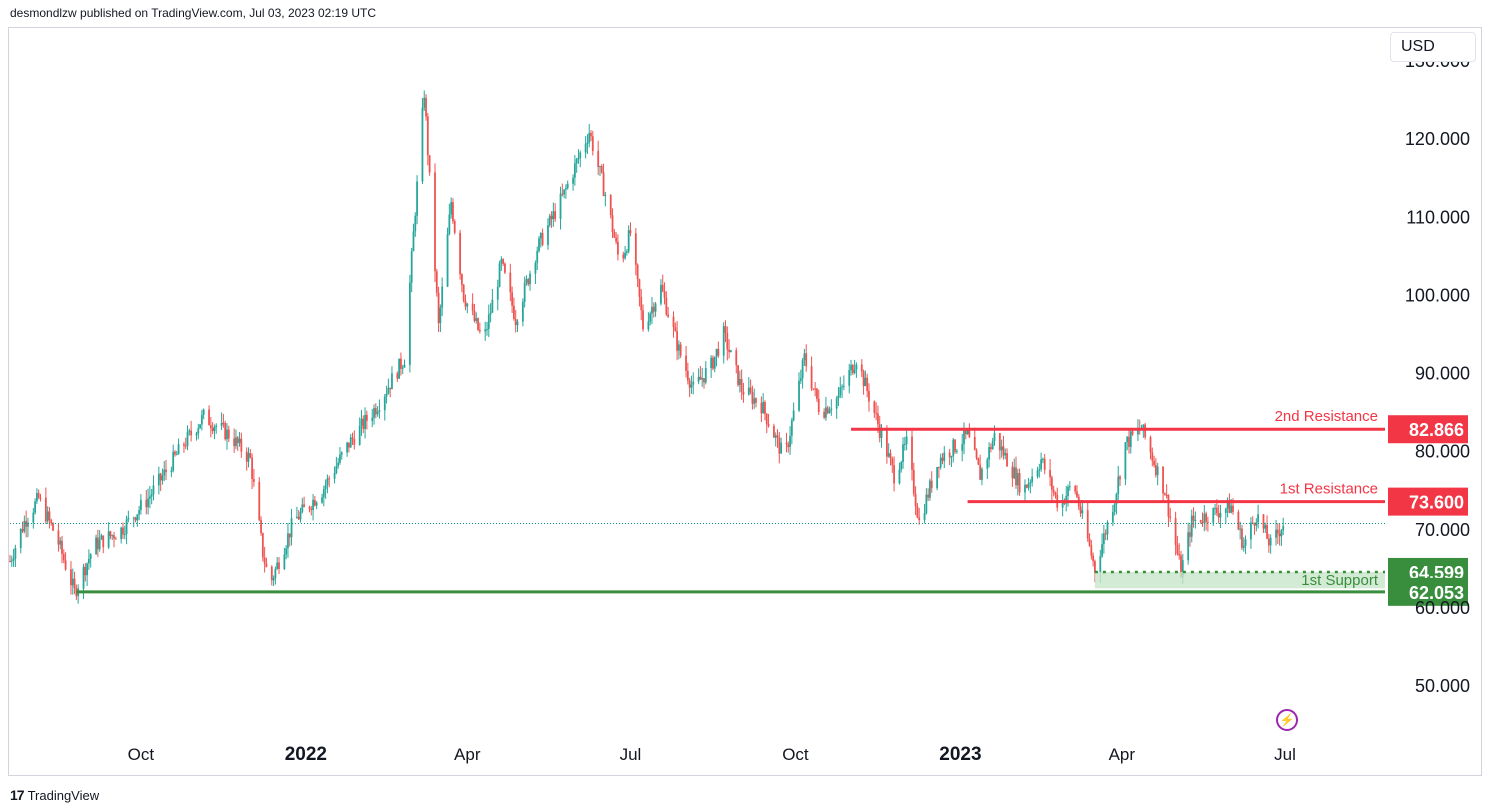 This screenshot has height=812, width=1493. I want to click on lightning-icon: ⚡, so click(1287, 720).